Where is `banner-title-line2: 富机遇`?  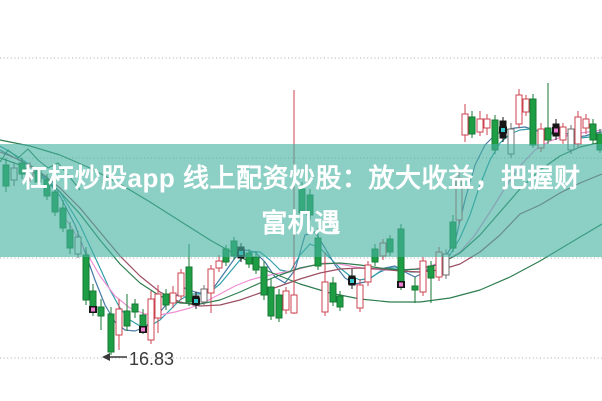
banner-title-line2: 富机遇 is located at coordinates (301, 222).